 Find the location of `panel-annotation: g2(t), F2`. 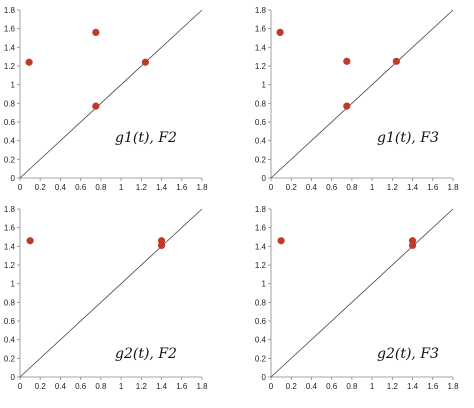

panel-annotation: g2(t), F2 is located at coordinates (146, 354).